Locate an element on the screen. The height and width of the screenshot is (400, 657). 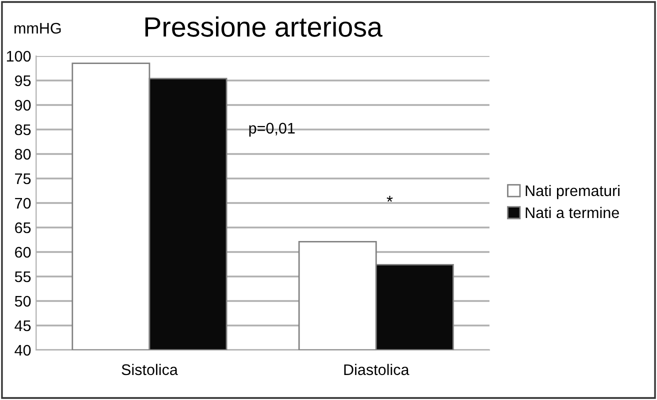
y-tick-label: 40 is located at coordinates (22, 350).